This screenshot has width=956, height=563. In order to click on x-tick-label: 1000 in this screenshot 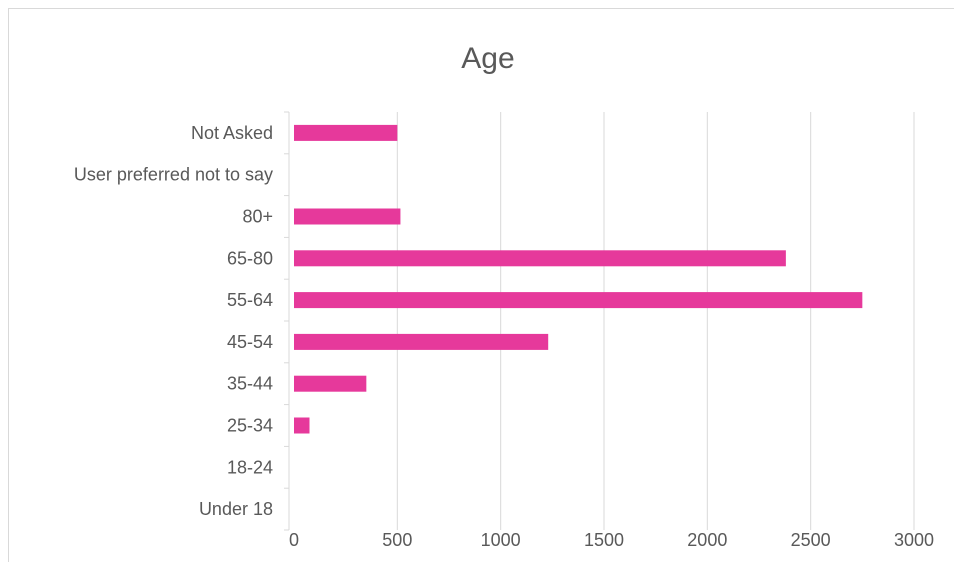, I will do `click(501, 540)`.